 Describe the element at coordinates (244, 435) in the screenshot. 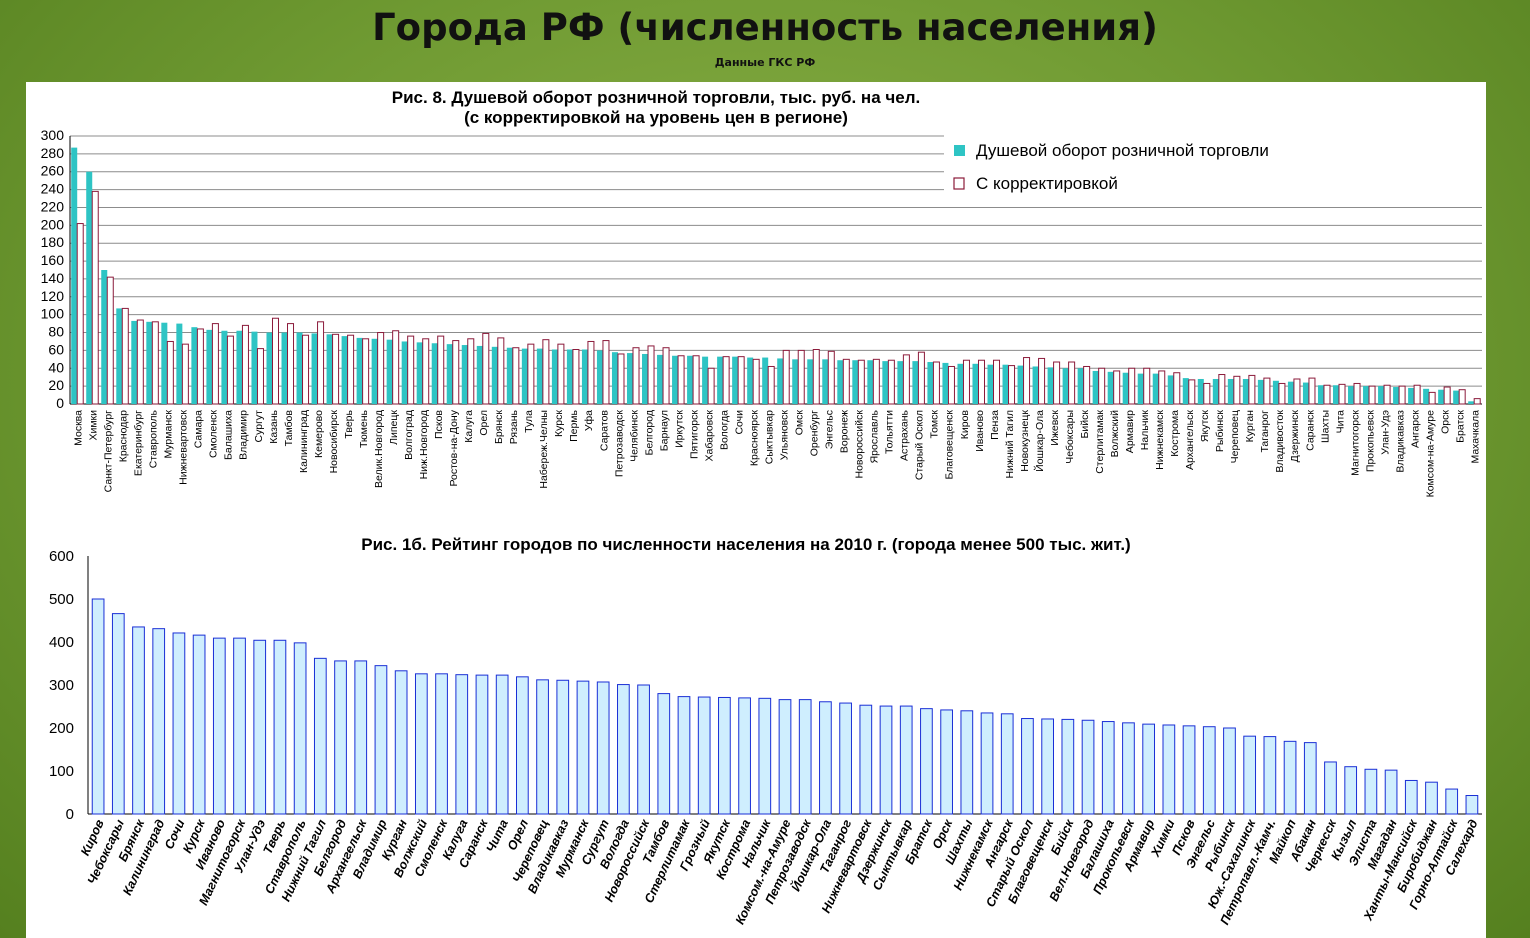

I see `chart1-x-tick-label: Владимир` at that location.